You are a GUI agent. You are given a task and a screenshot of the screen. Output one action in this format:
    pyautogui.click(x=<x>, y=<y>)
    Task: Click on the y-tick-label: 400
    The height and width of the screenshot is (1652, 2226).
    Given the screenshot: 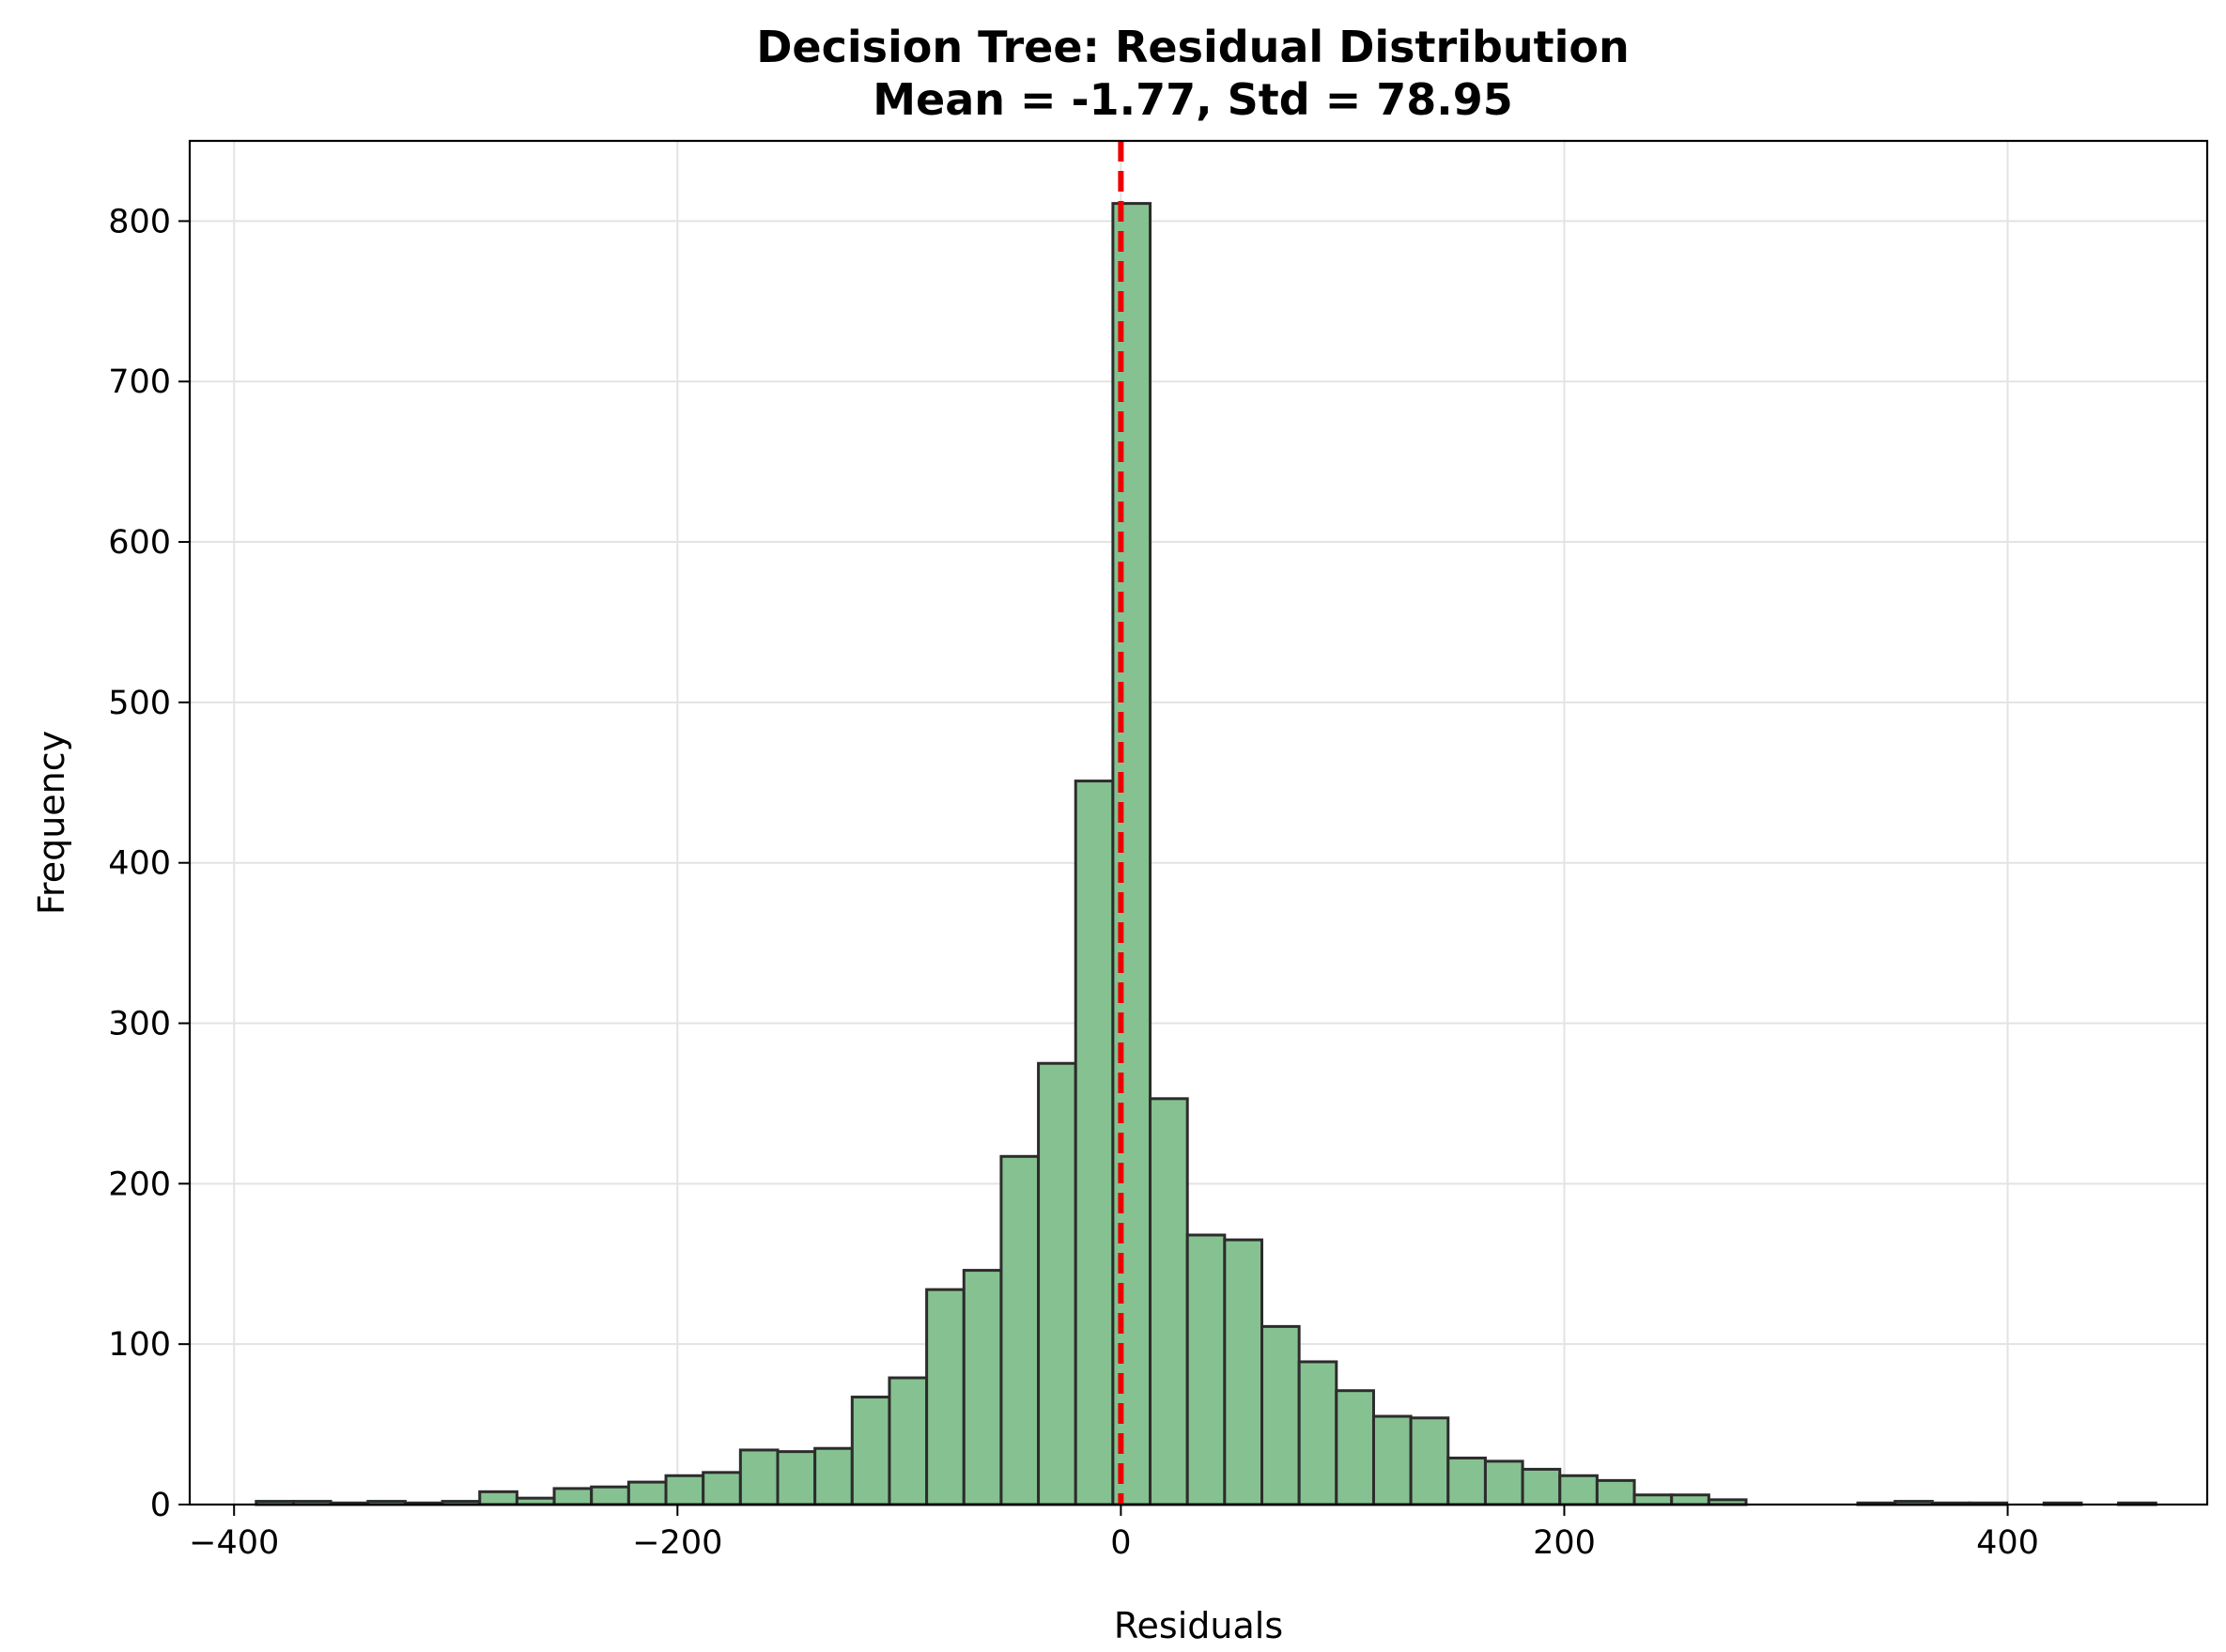 What is the action you would take?
    pyautogui.click(x=139, y=864)
    